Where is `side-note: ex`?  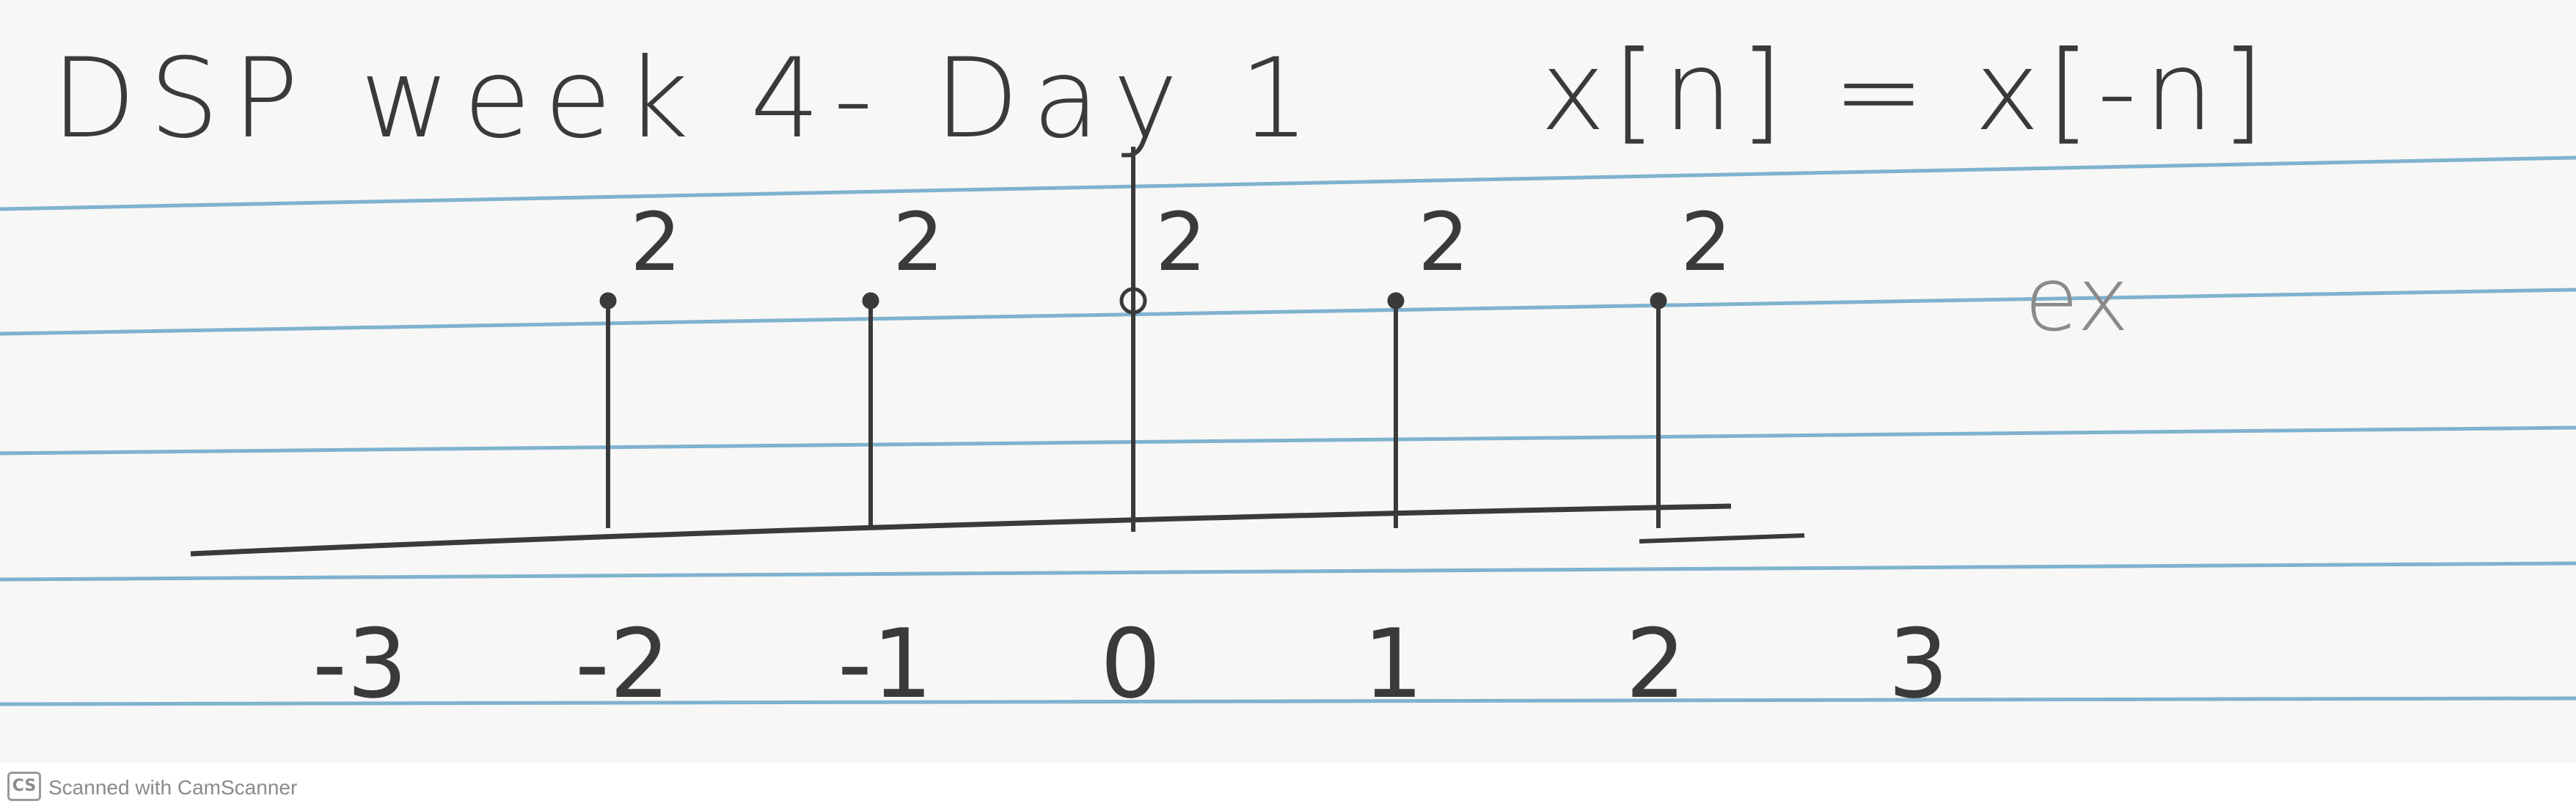
side-note: ex is located at coordinates (2076, 300).